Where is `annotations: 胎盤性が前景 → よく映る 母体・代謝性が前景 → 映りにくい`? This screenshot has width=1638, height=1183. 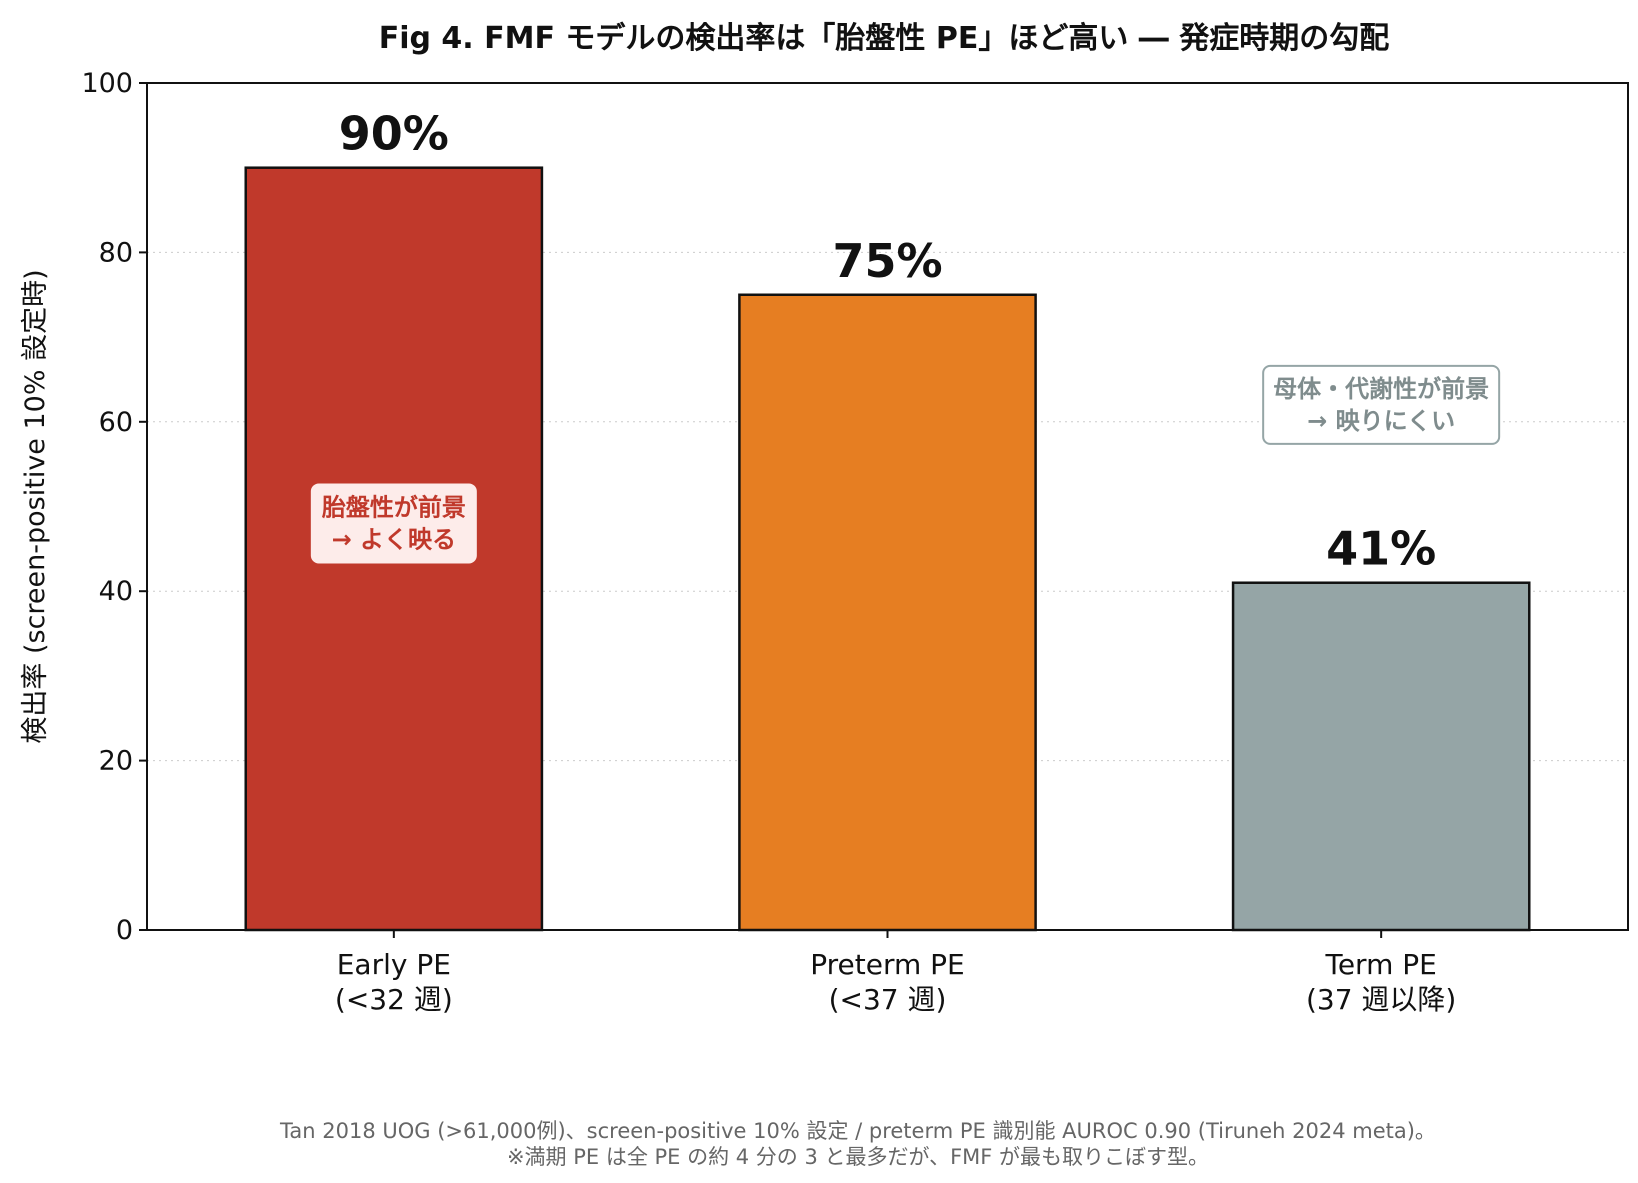 annotations: 胎盤性が前景 → よく映る 母体・代謝性が前景 → 映りにくい is located at coordinates (905, 464).